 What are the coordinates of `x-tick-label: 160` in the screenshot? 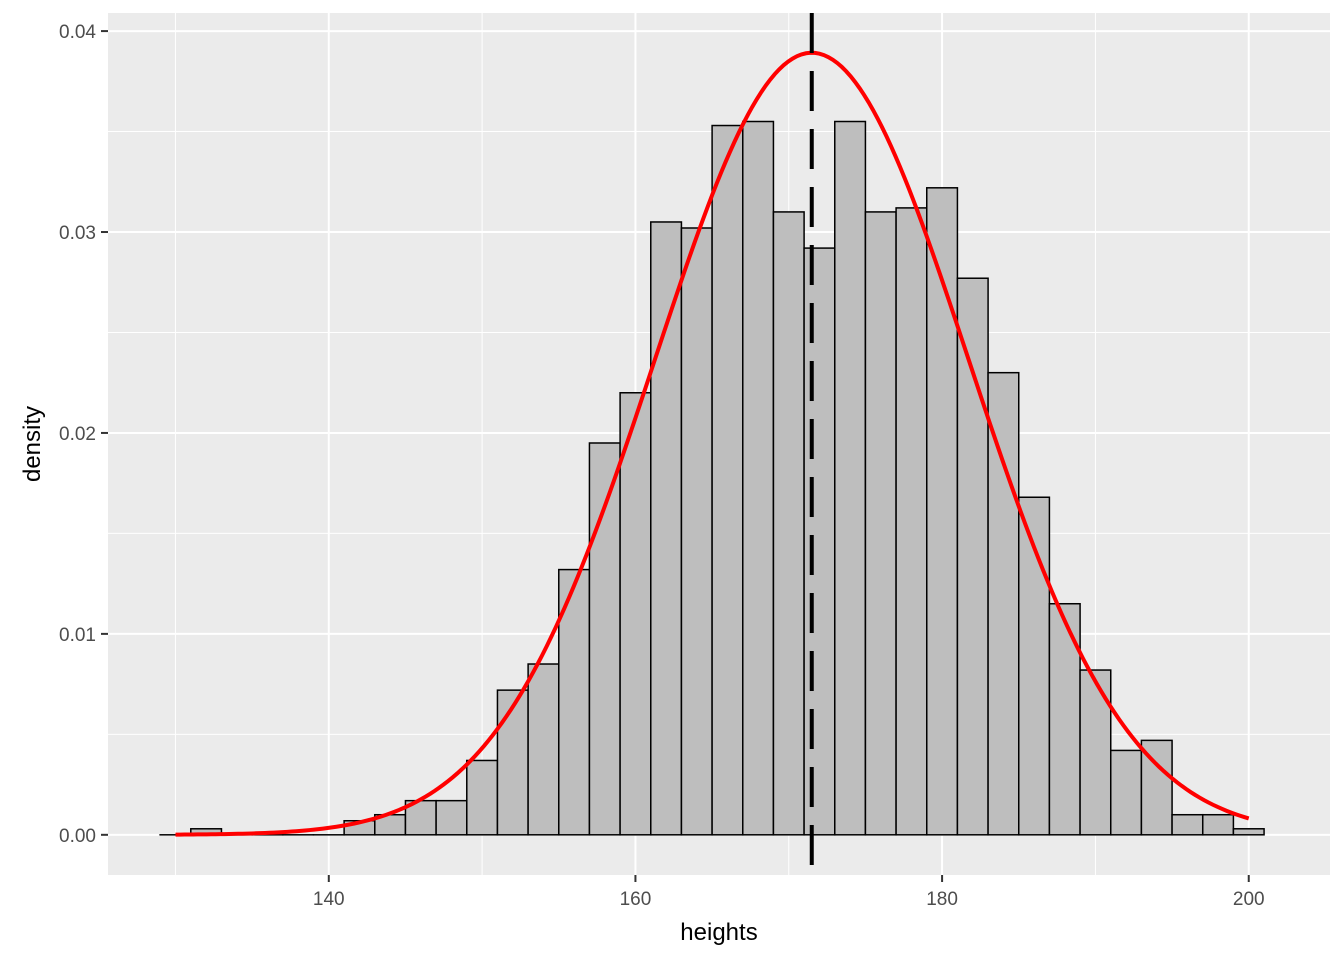 It's located at (636, 899).